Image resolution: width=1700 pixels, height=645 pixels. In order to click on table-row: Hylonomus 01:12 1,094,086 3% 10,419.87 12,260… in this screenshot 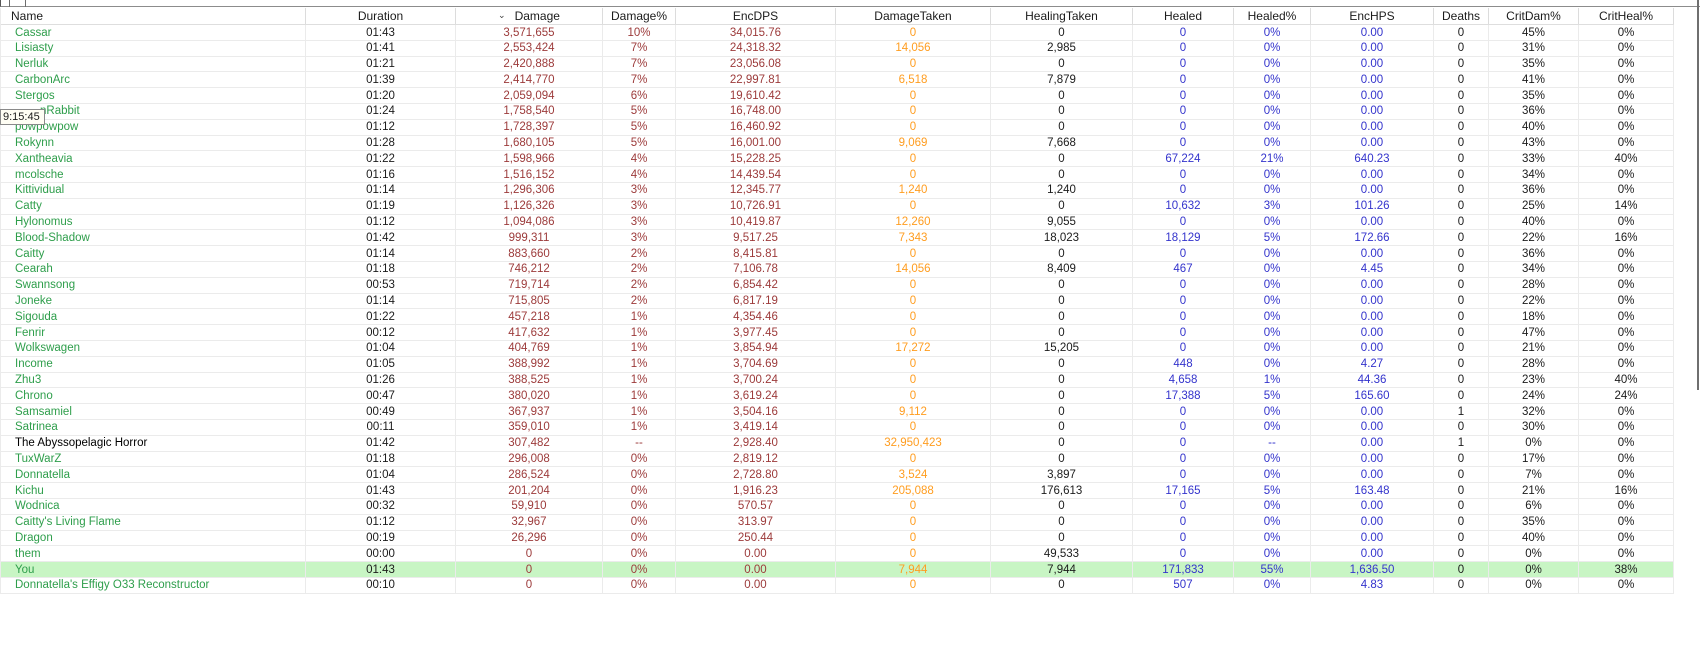, I will do `click(837, 222)`.